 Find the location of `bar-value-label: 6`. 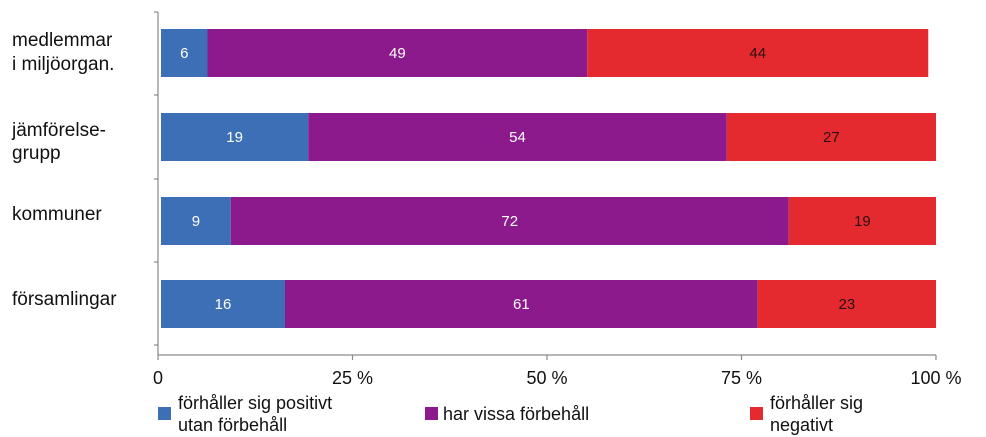

bar-value-label: 6 is located at coordinates (184, 53).